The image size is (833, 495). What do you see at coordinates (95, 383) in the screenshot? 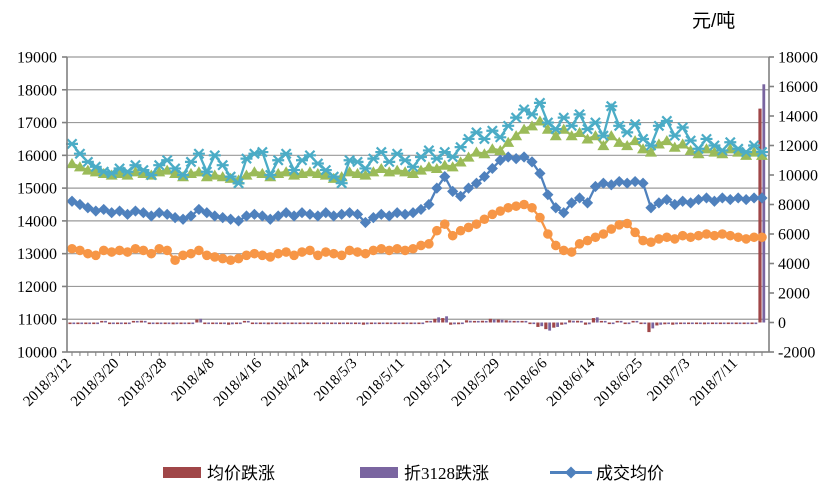
I see `x-axis-tick-label: 2018/3/20` at bounding box center [95, 383].